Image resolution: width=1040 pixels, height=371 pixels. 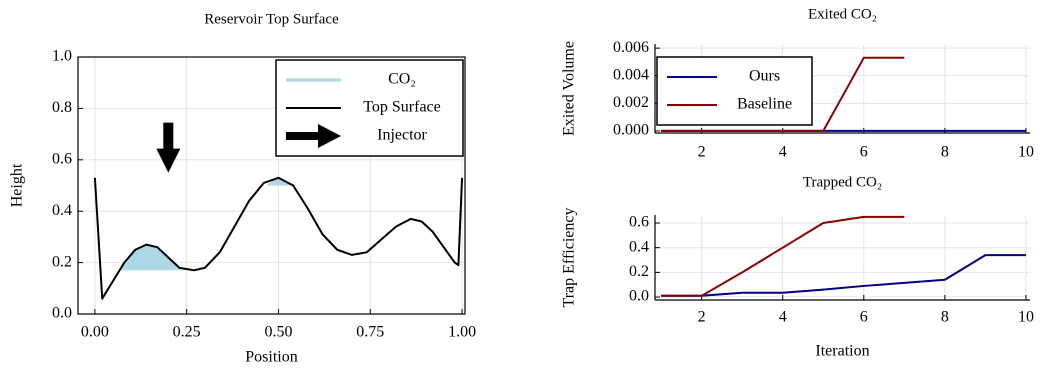 I want to click on chart-title: Reservoir Top Surface, so click(x=271, y=19).